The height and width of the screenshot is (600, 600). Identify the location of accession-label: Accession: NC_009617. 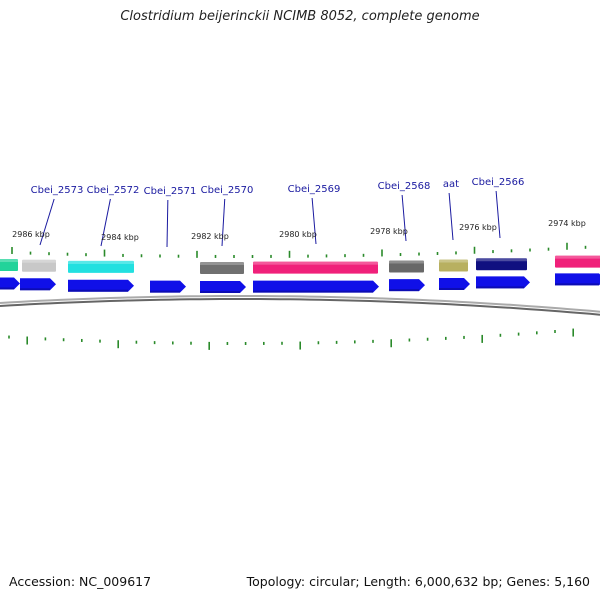
(80, 581).